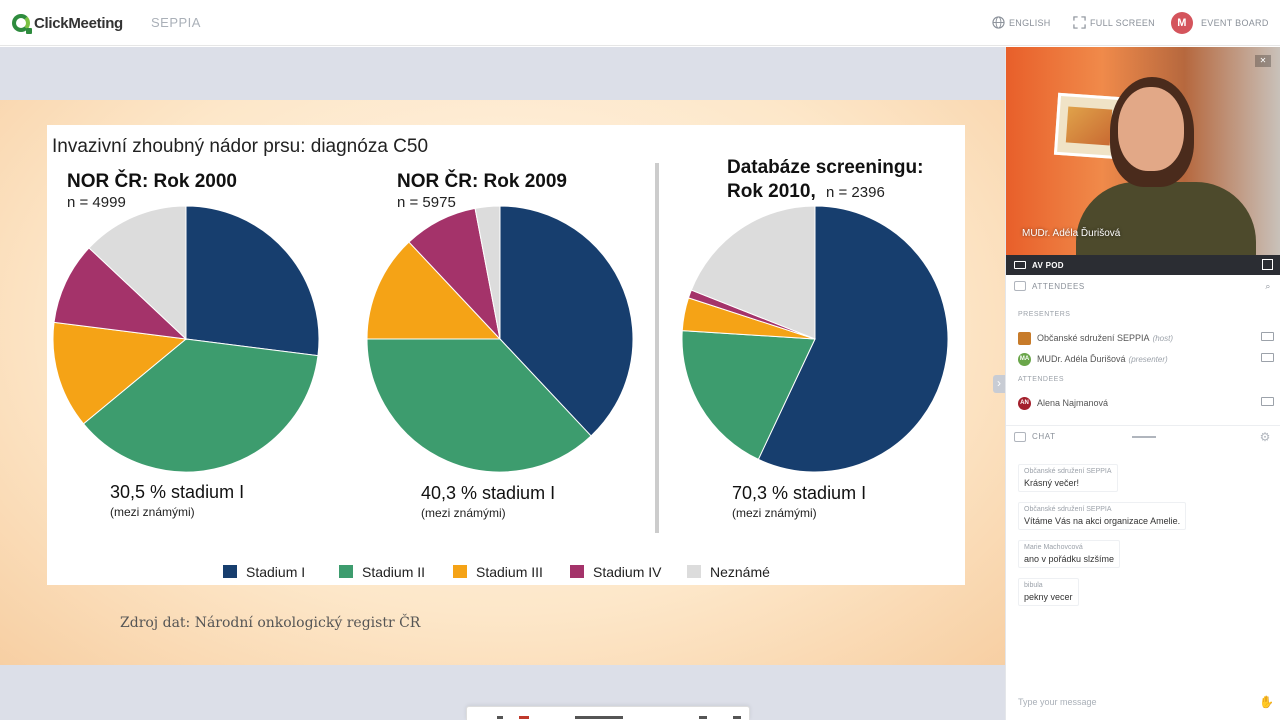  Describe the element at coordinates (1163, 338) in the screenshot. I see `presenter-role: (host)` at that location.